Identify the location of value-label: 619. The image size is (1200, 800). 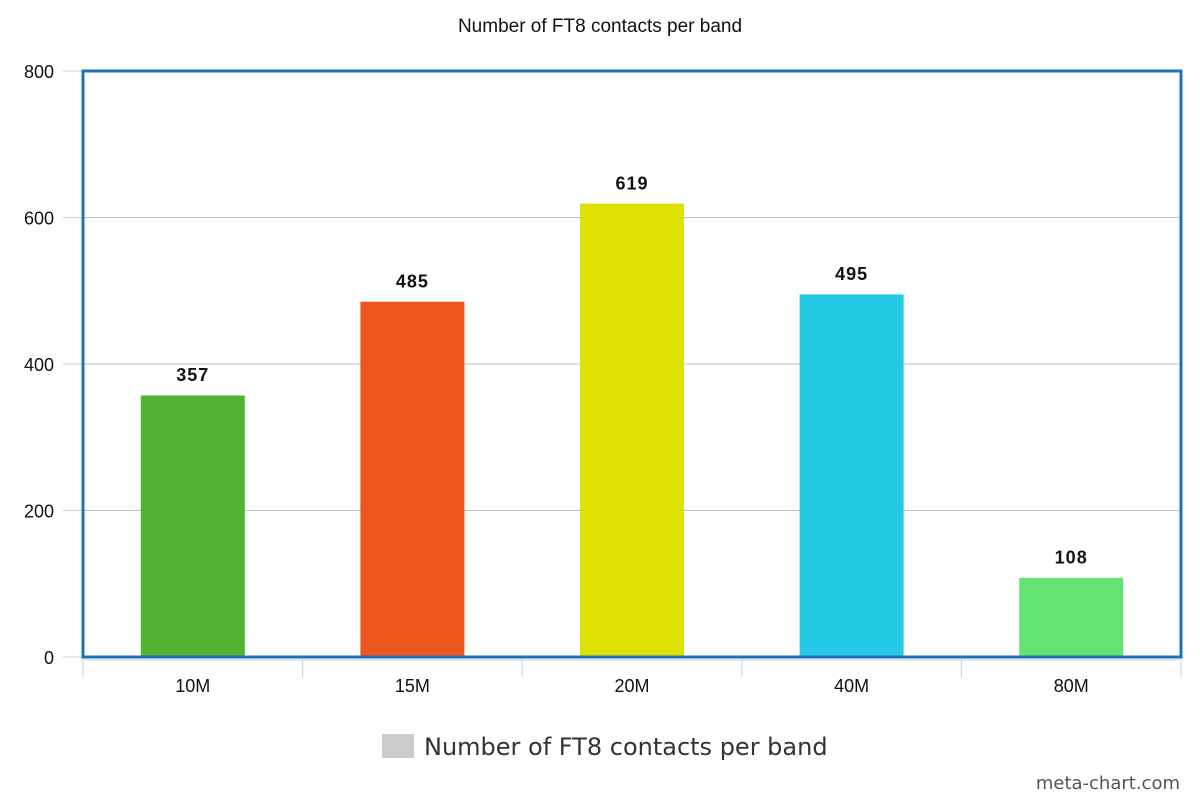
(631, 183).